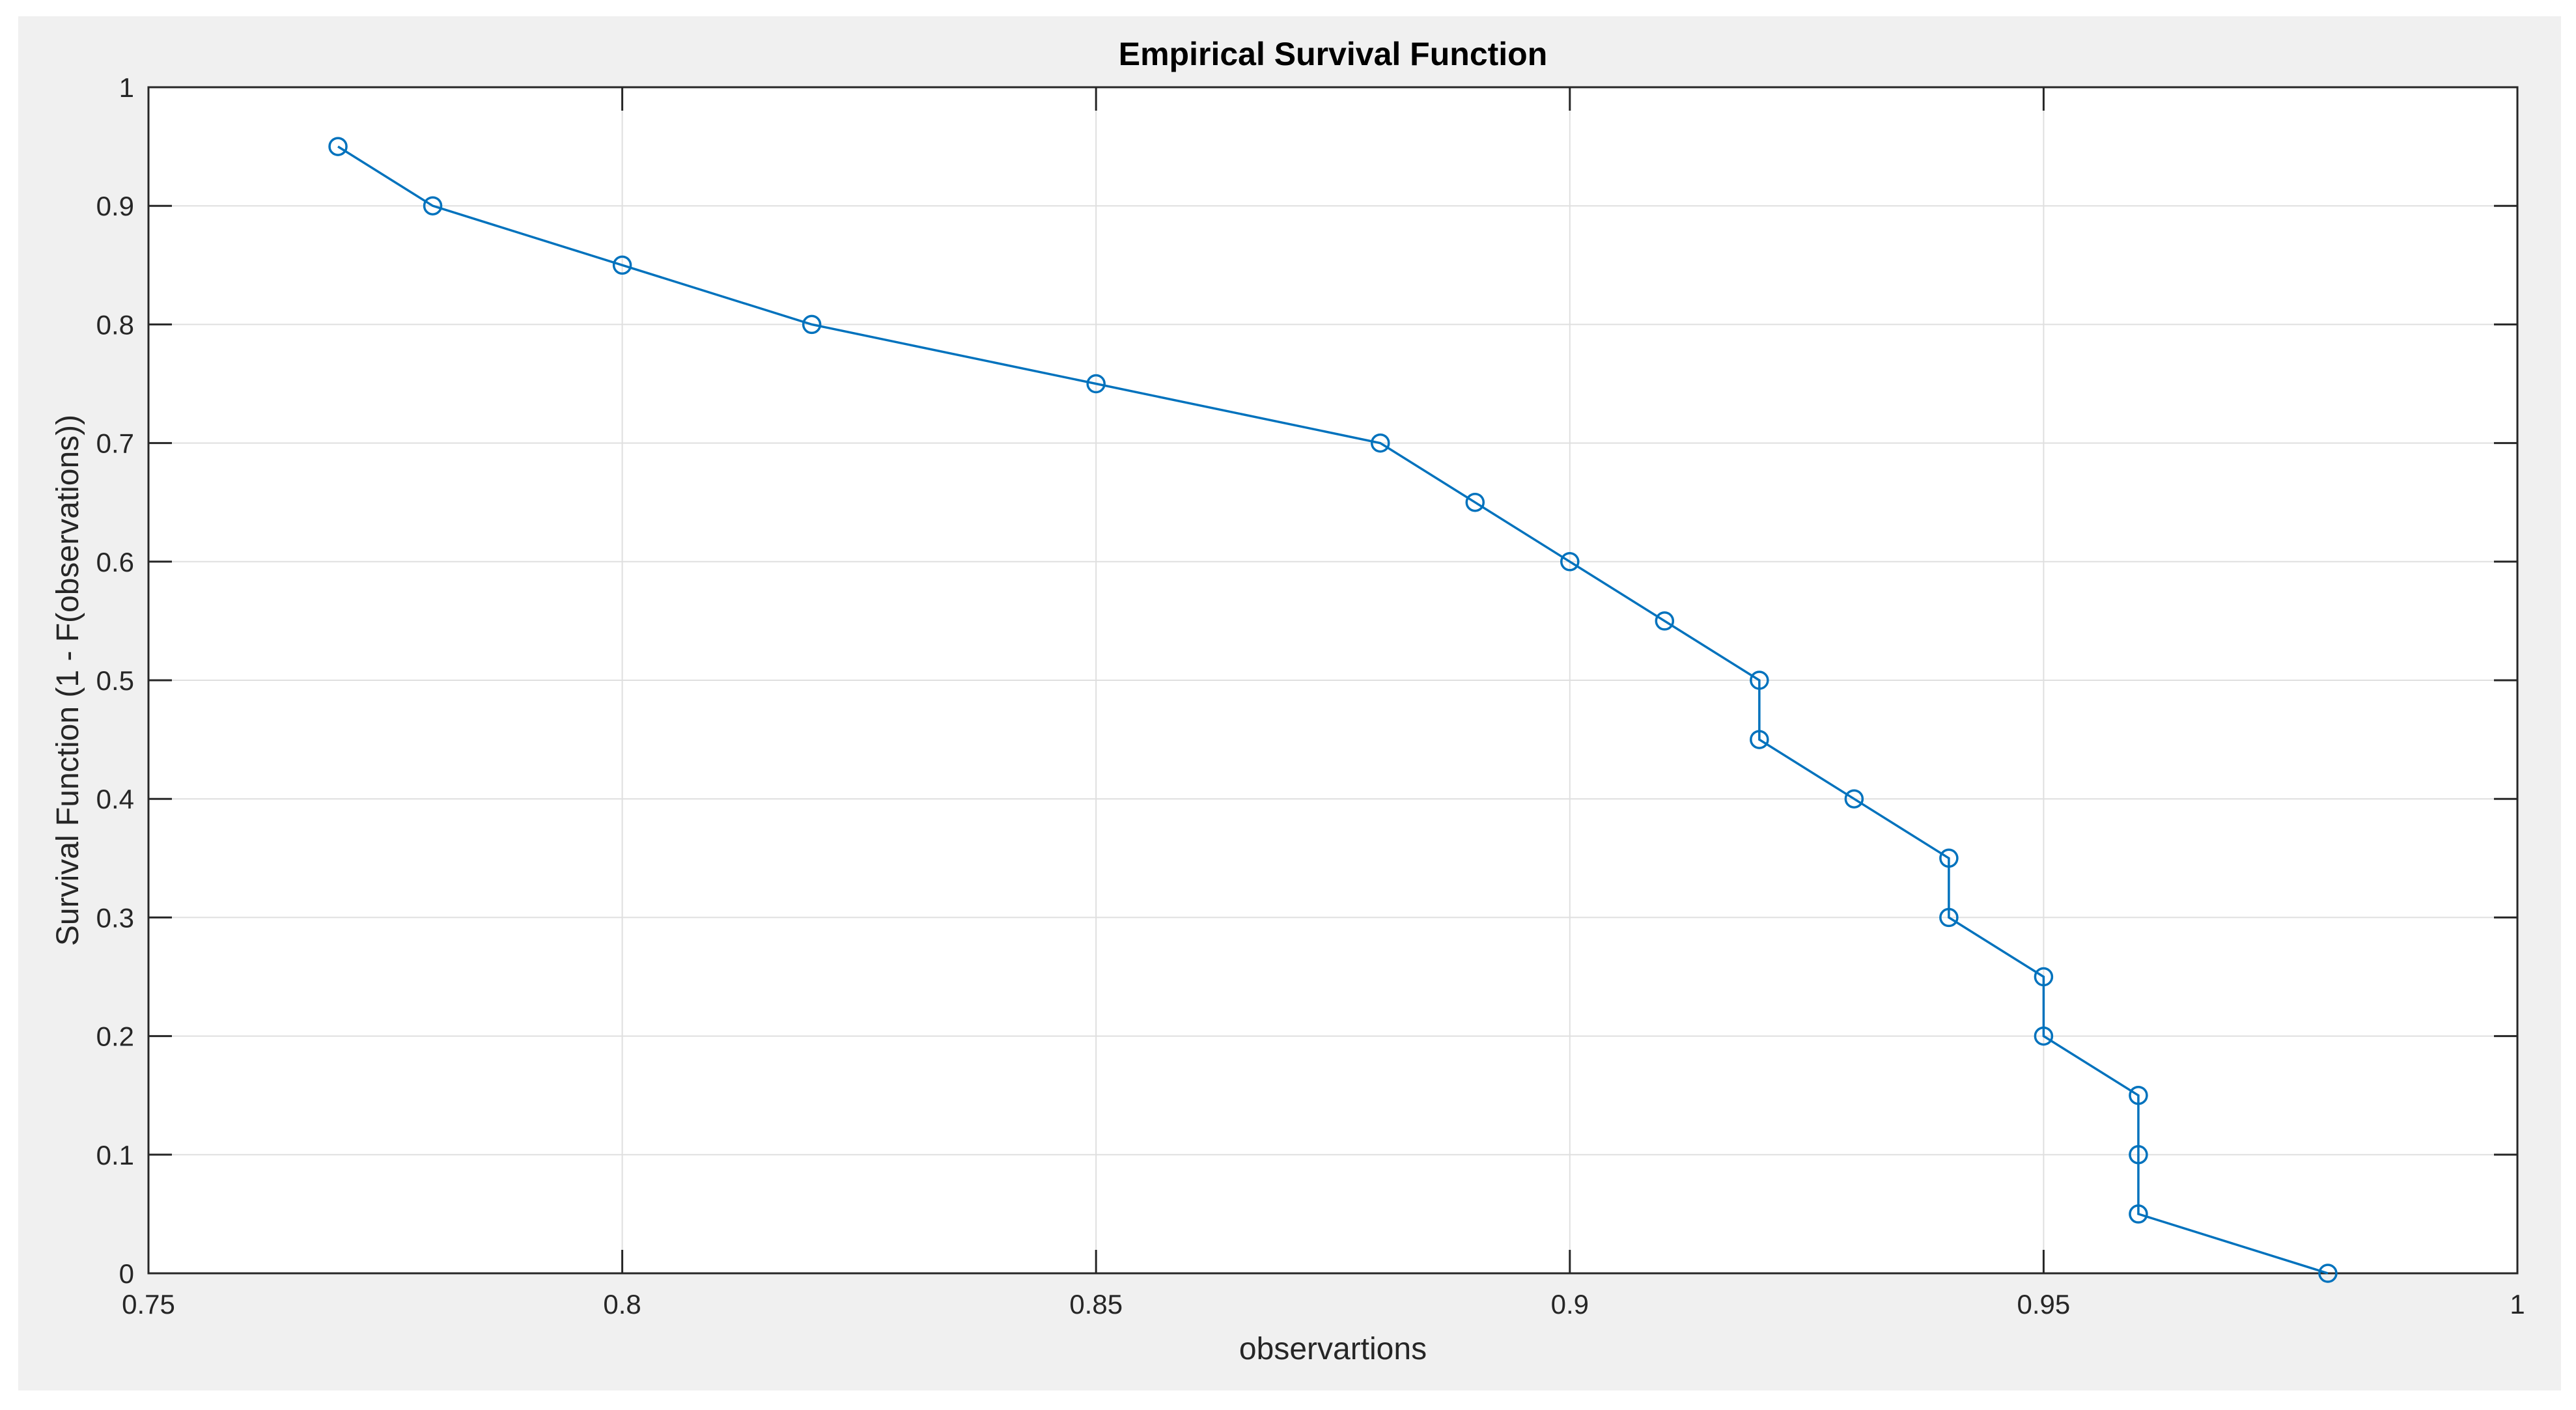  Describe the element at coordinates (115, 206) in the screenshot. I see `y-tick-label: 0.9` at that location.